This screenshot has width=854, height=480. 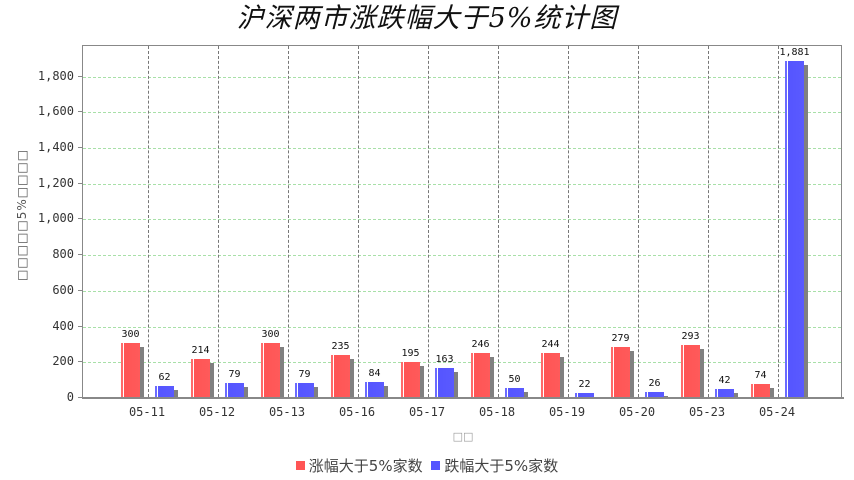 What do you see at coordinates (463, 436) in the screenshot?
I see `x-axis-label: □□` at bounding box center [463, 436].